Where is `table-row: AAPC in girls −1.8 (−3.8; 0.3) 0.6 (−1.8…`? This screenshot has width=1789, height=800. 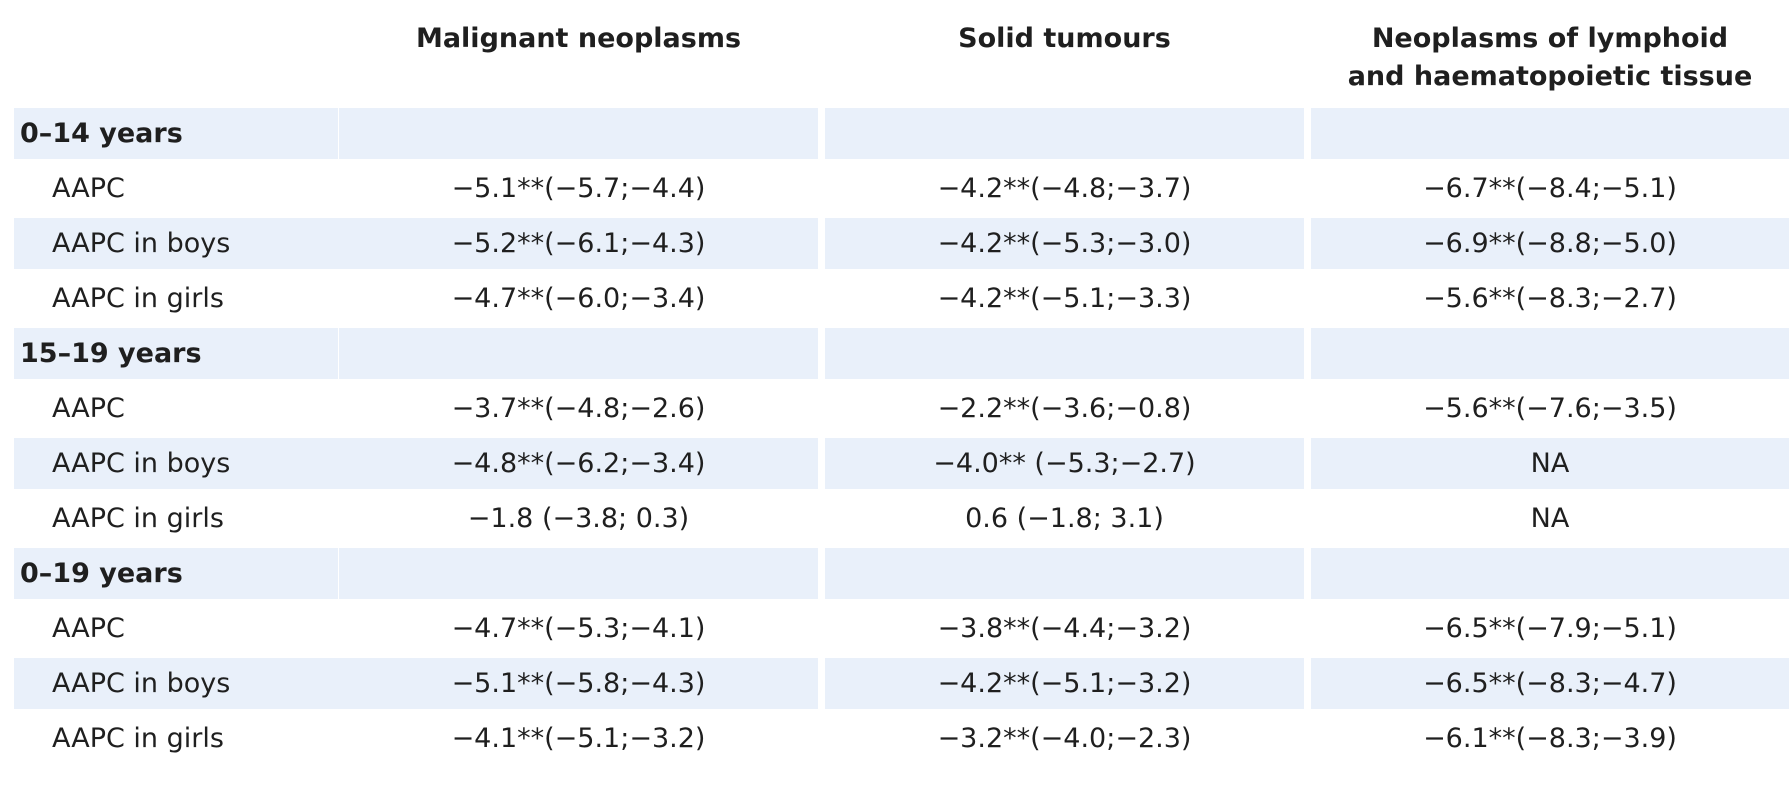
table-row: AAPC in girls −1.8 (−3.8; 0.3) 0.6 (−1.8… is located at coordinates (901, 518).